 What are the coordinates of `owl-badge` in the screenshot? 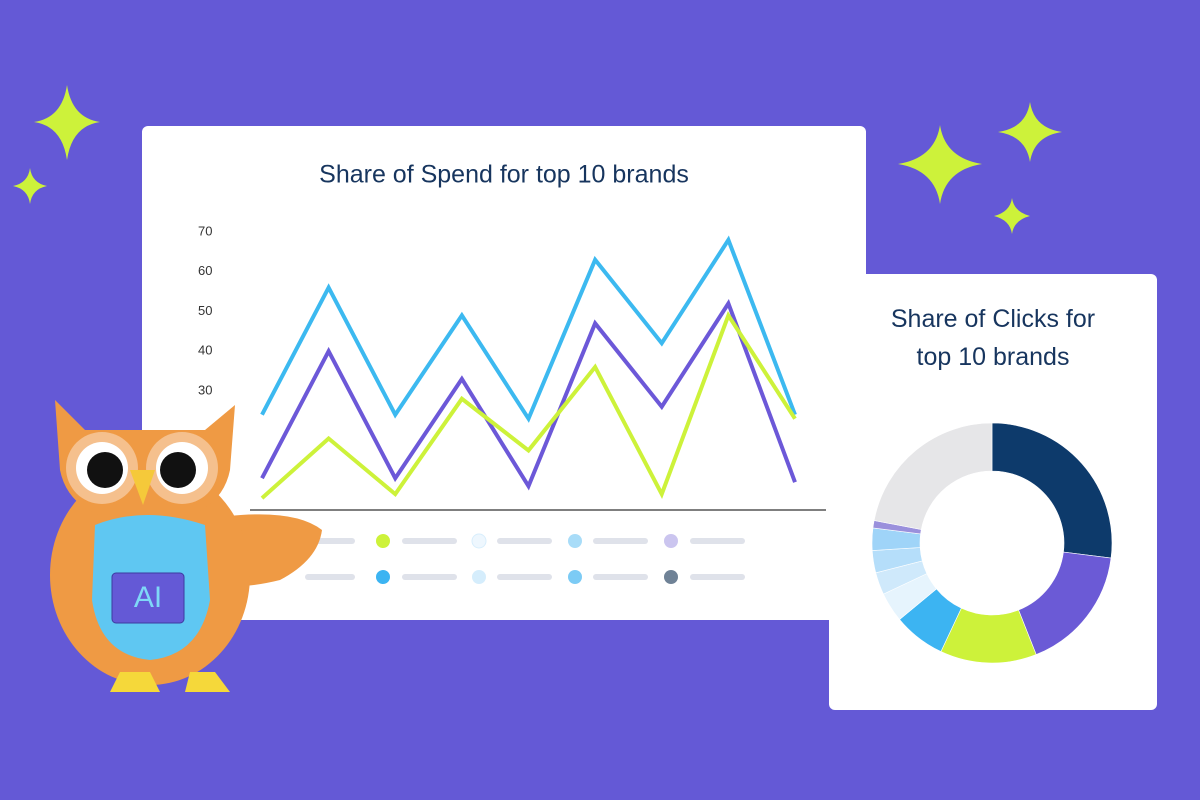 It's located at (148, 598).